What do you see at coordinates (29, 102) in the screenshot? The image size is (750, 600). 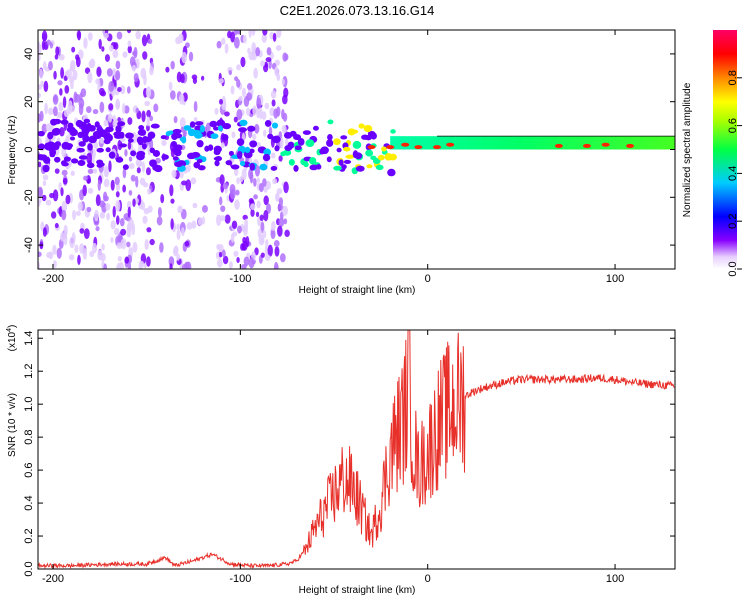 I see `spectrogram-y-tick-label: 20` at bounding box center [29, 102].